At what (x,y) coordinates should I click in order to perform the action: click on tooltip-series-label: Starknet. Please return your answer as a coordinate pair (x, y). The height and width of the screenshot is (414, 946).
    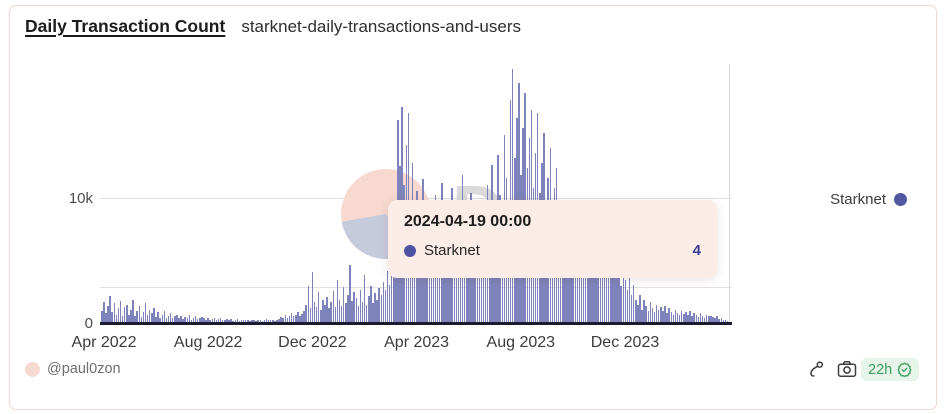
    Looking at the image, I should click on (452, 250).